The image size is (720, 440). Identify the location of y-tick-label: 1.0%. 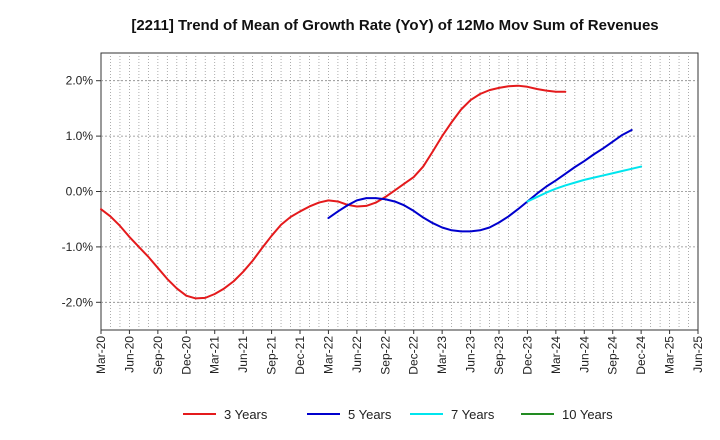
(80, 136).